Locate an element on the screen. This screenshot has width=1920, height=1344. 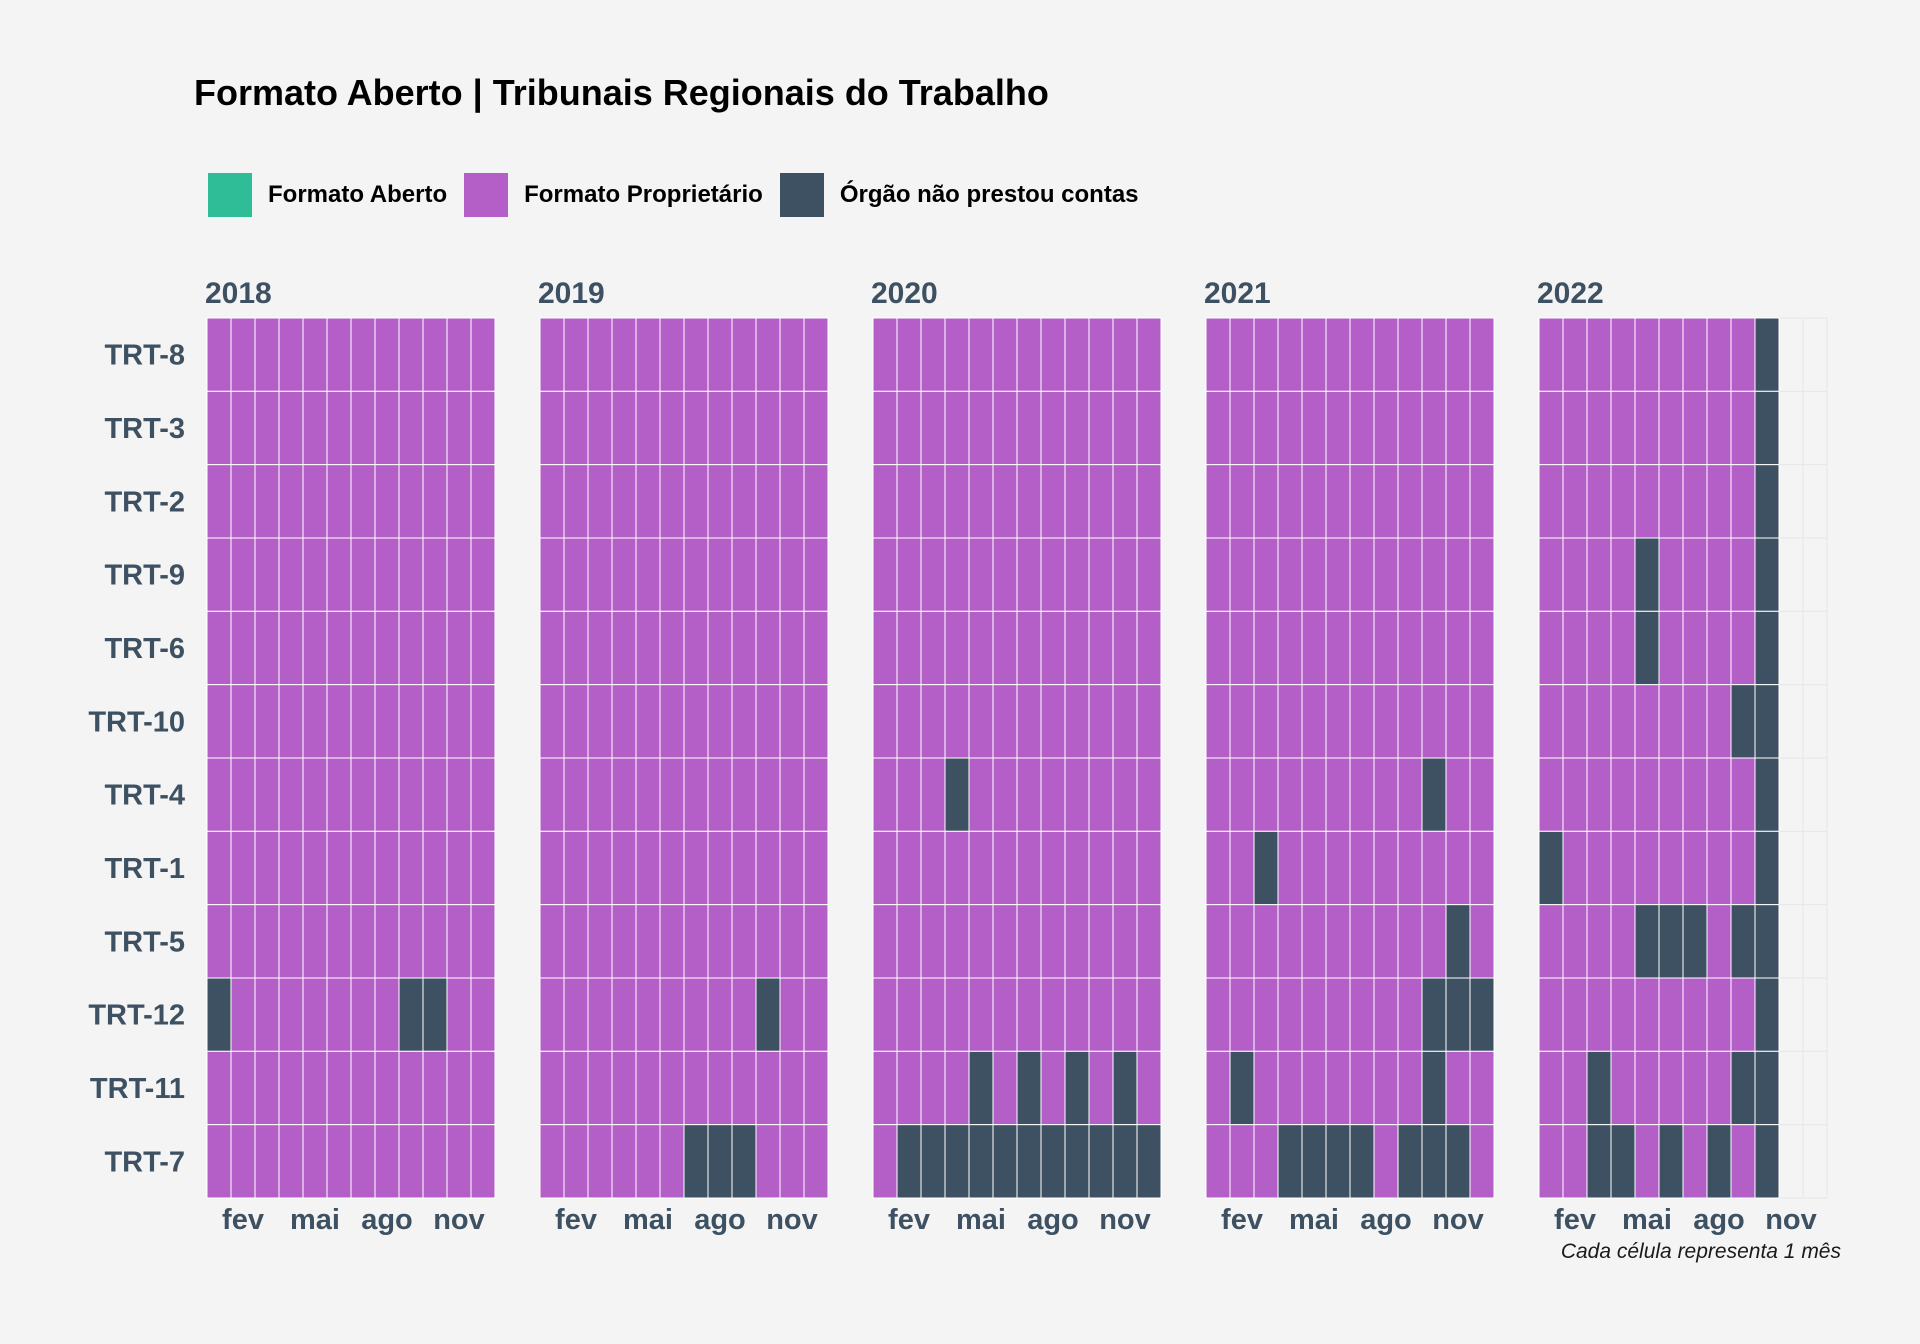
cell-2019-trt-10-m9 is located at coordinates (744, 721).